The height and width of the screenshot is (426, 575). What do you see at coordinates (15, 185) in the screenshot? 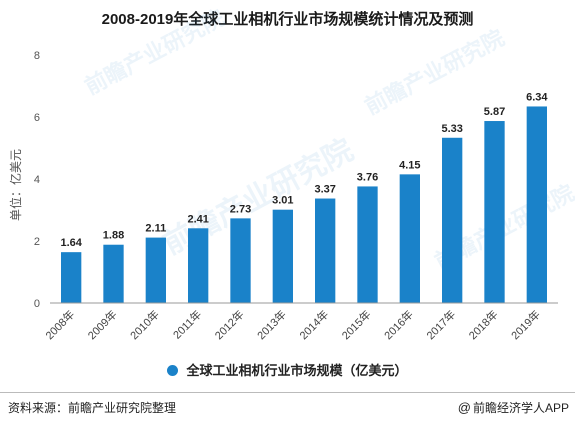
I see `y-axis-label: 单位：亿美元` at bounding box center [15, 185].